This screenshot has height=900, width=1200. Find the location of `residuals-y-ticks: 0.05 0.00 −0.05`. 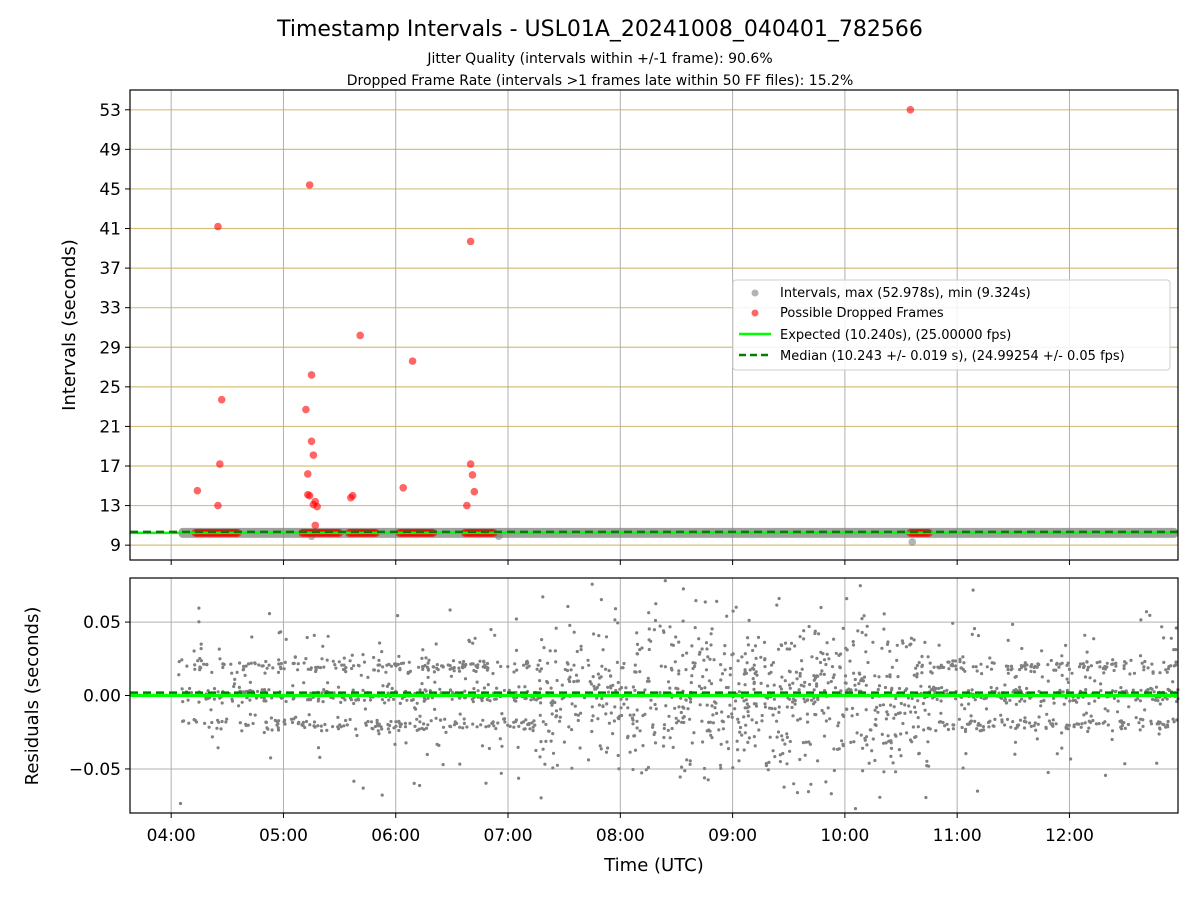

residuals-y-ticks: 0.05 0.00 −0.05 is located at coordinates (99, 696).